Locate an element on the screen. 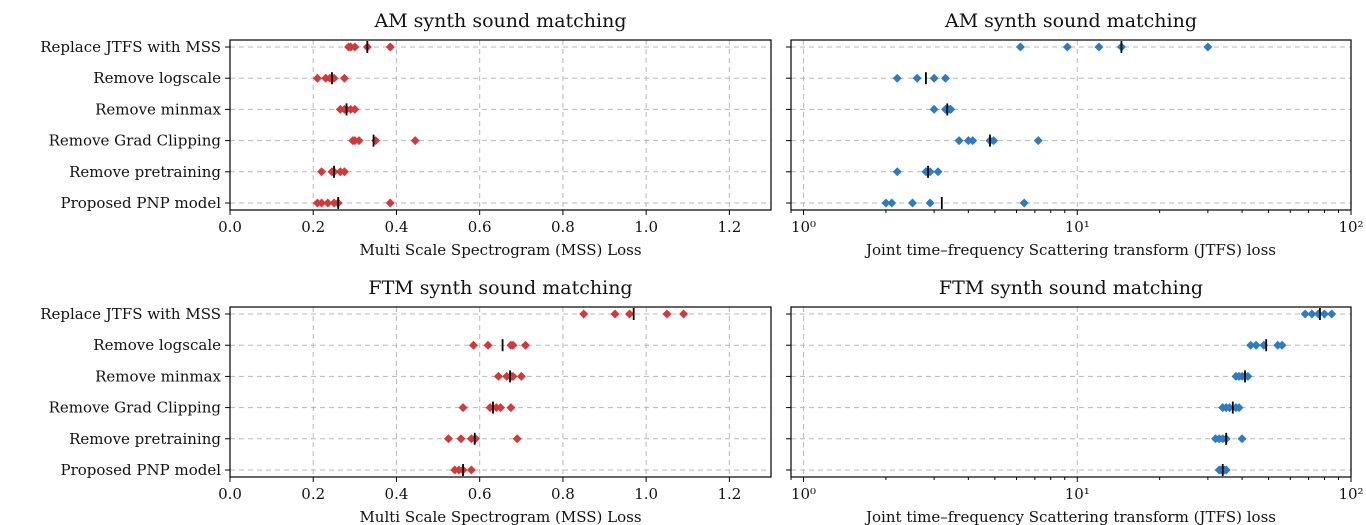 The image size is (1366, 525). x-axis-label: Multi Scale Spectrogram (MSS) Loss is located at coordinates (500, 516).